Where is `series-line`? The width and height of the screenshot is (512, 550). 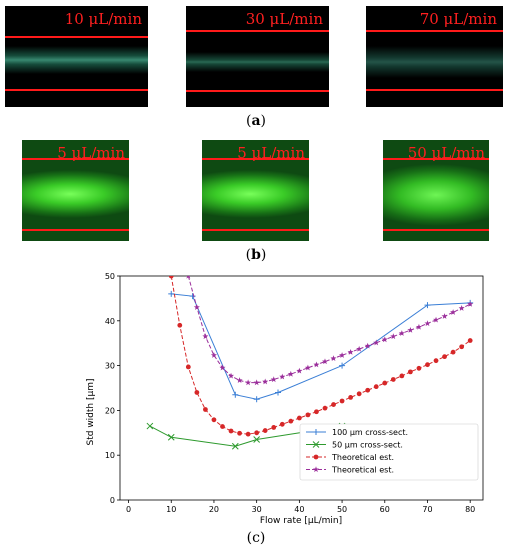
series-line is located at coordinates (329, 330).